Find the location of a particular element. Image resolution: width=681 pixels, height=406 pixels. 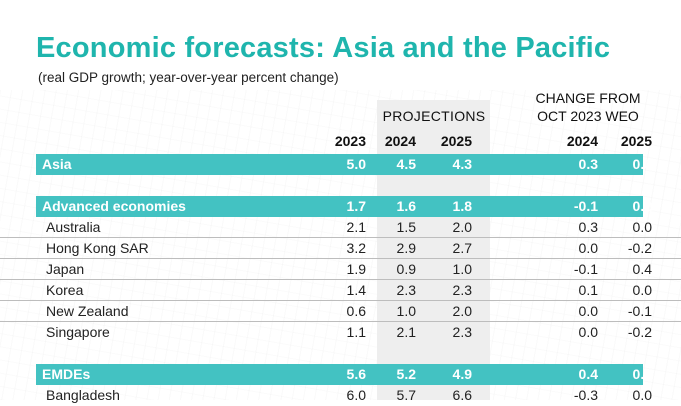

row-label: Advanced economies is located at coordinates (114, 206).